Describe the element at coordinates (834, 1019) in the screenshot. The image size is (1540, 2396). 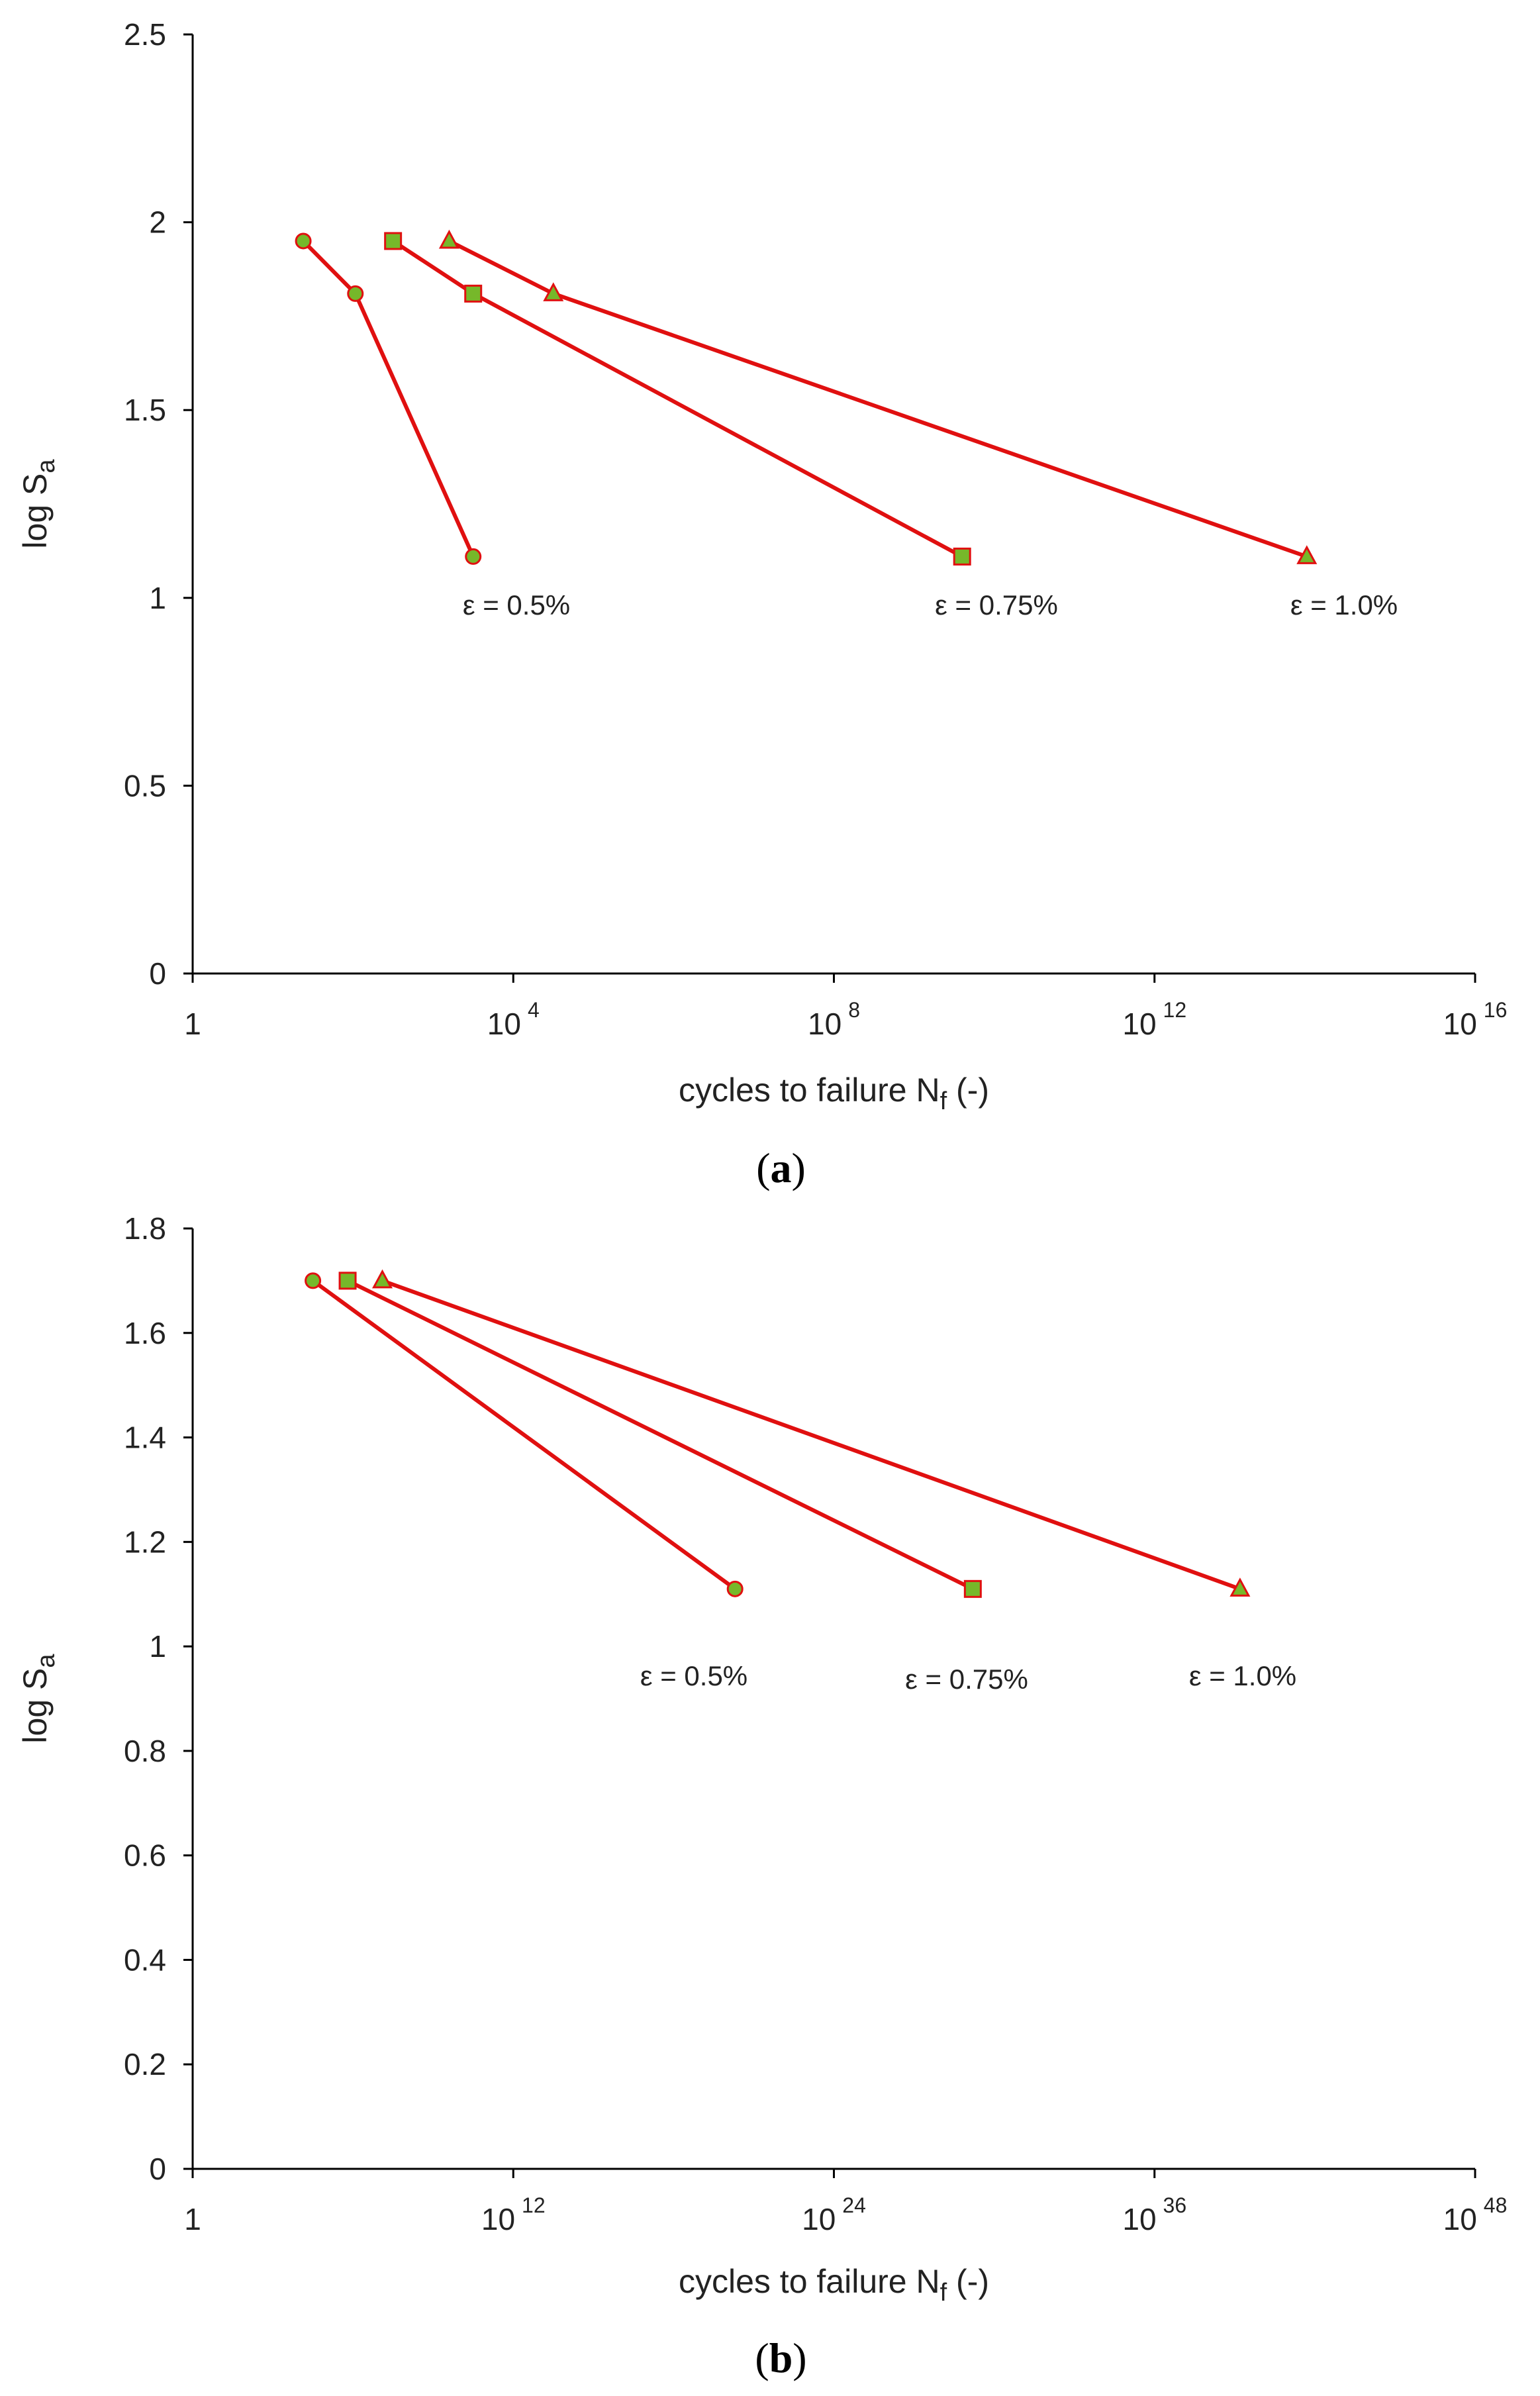
I see `x-tick-label: 10 8` at that location.